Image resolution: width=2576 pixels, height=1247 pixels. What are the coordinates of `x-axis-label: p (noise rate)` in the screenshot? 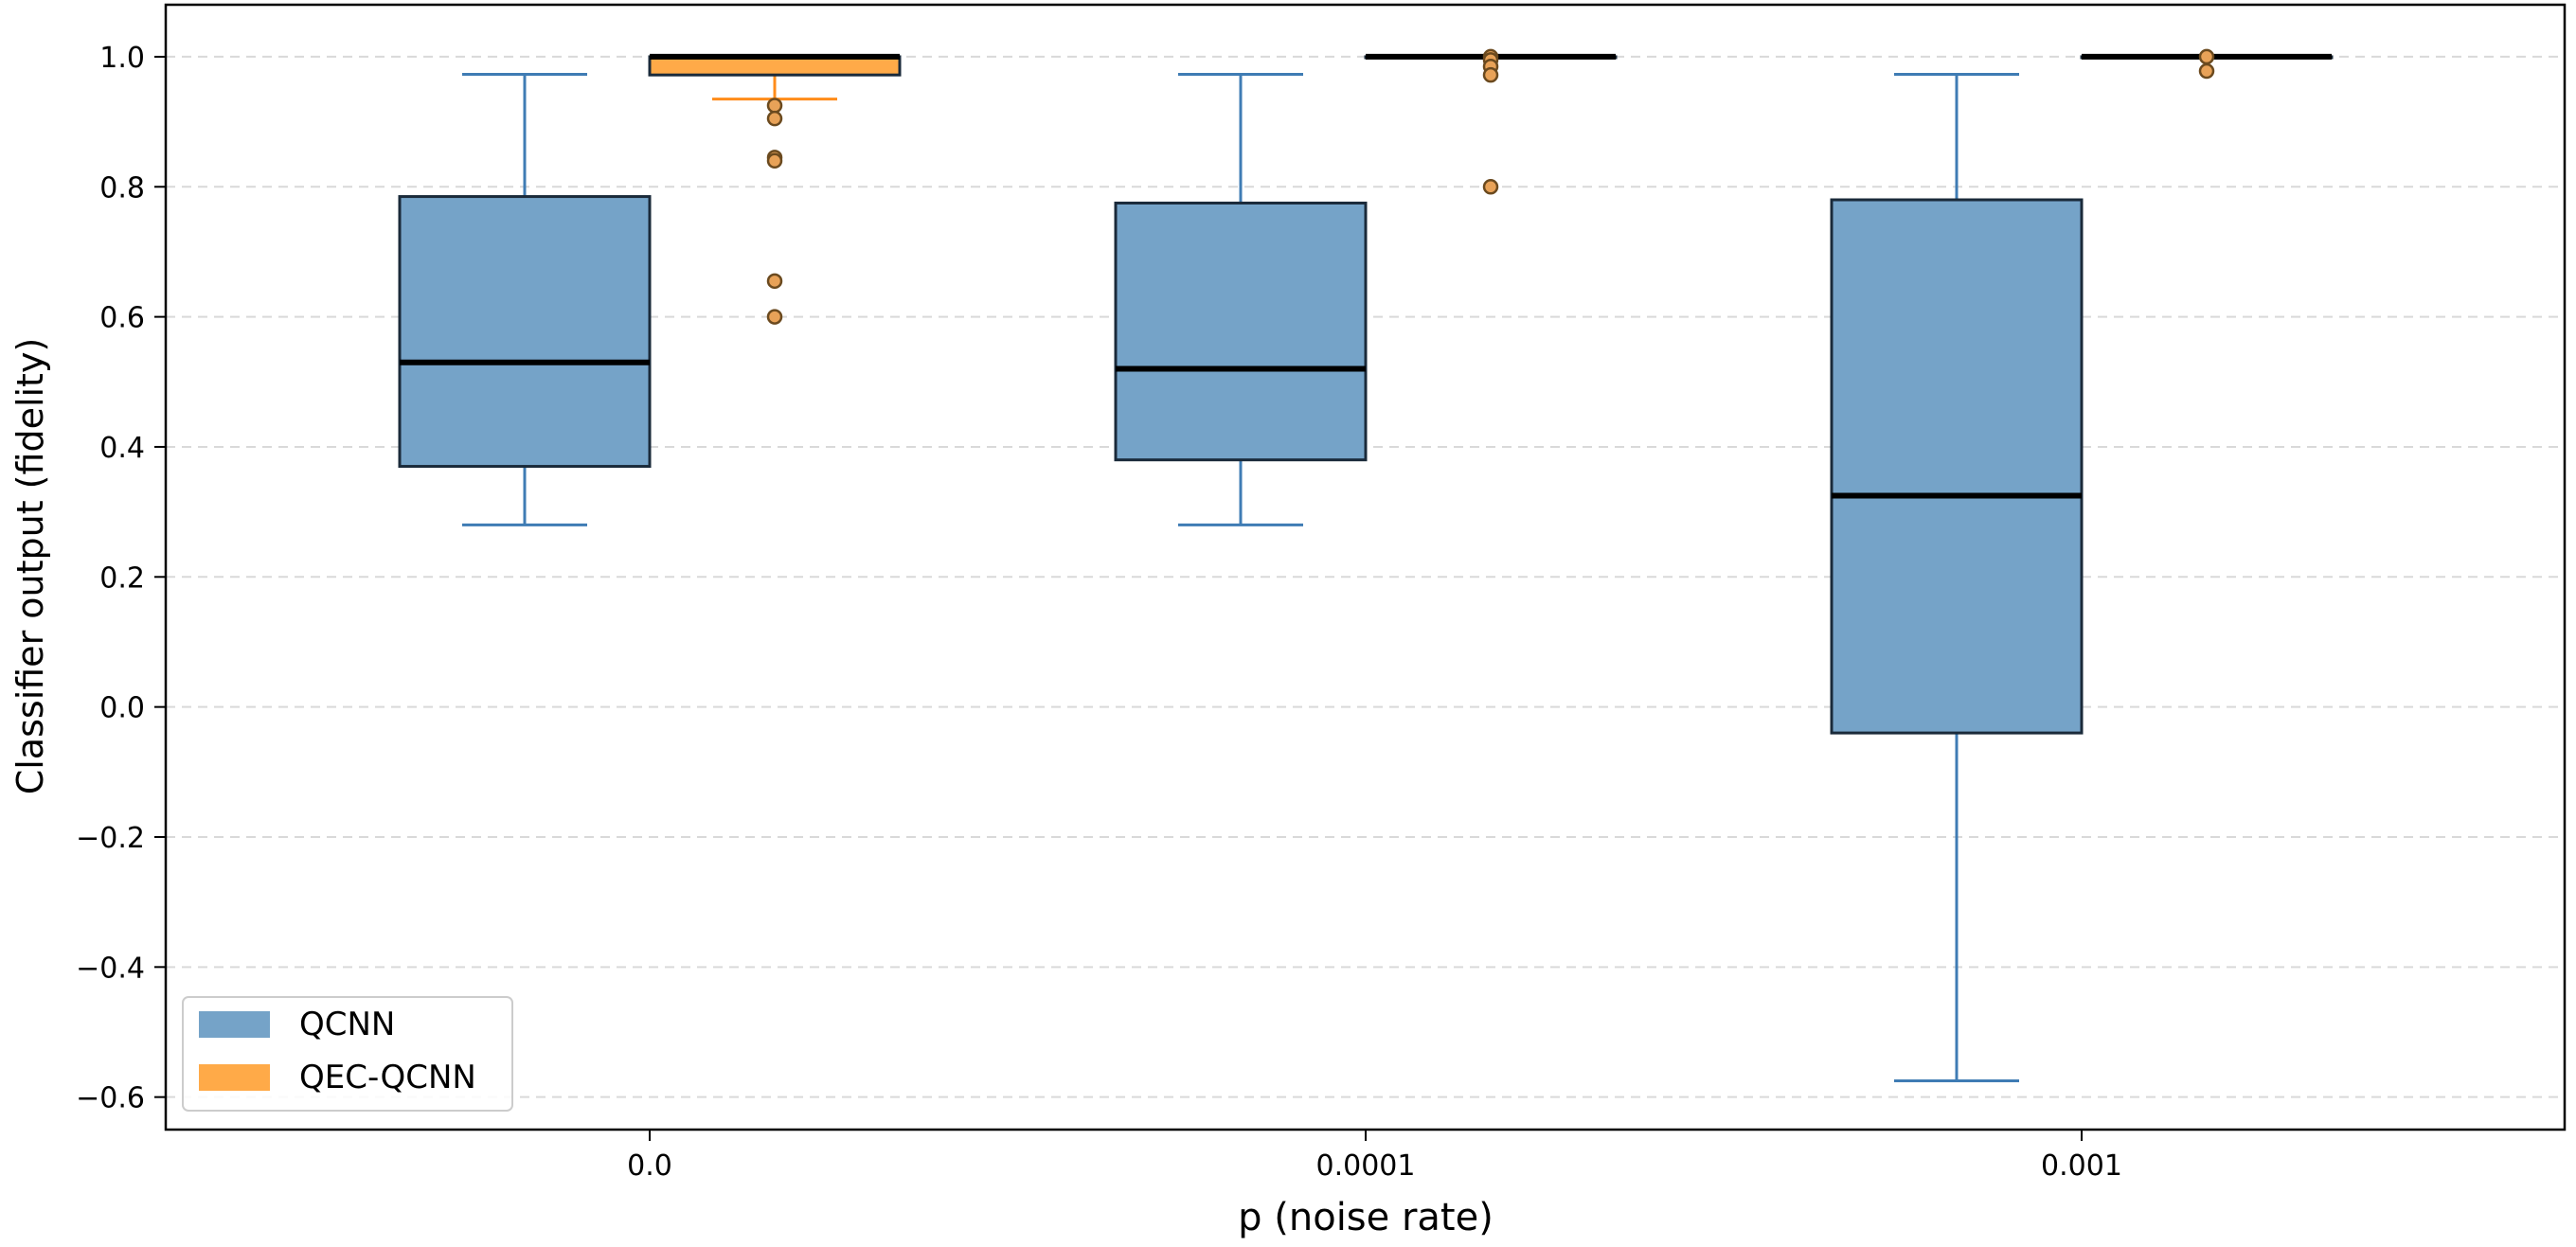 It's located at (1366, 1217).